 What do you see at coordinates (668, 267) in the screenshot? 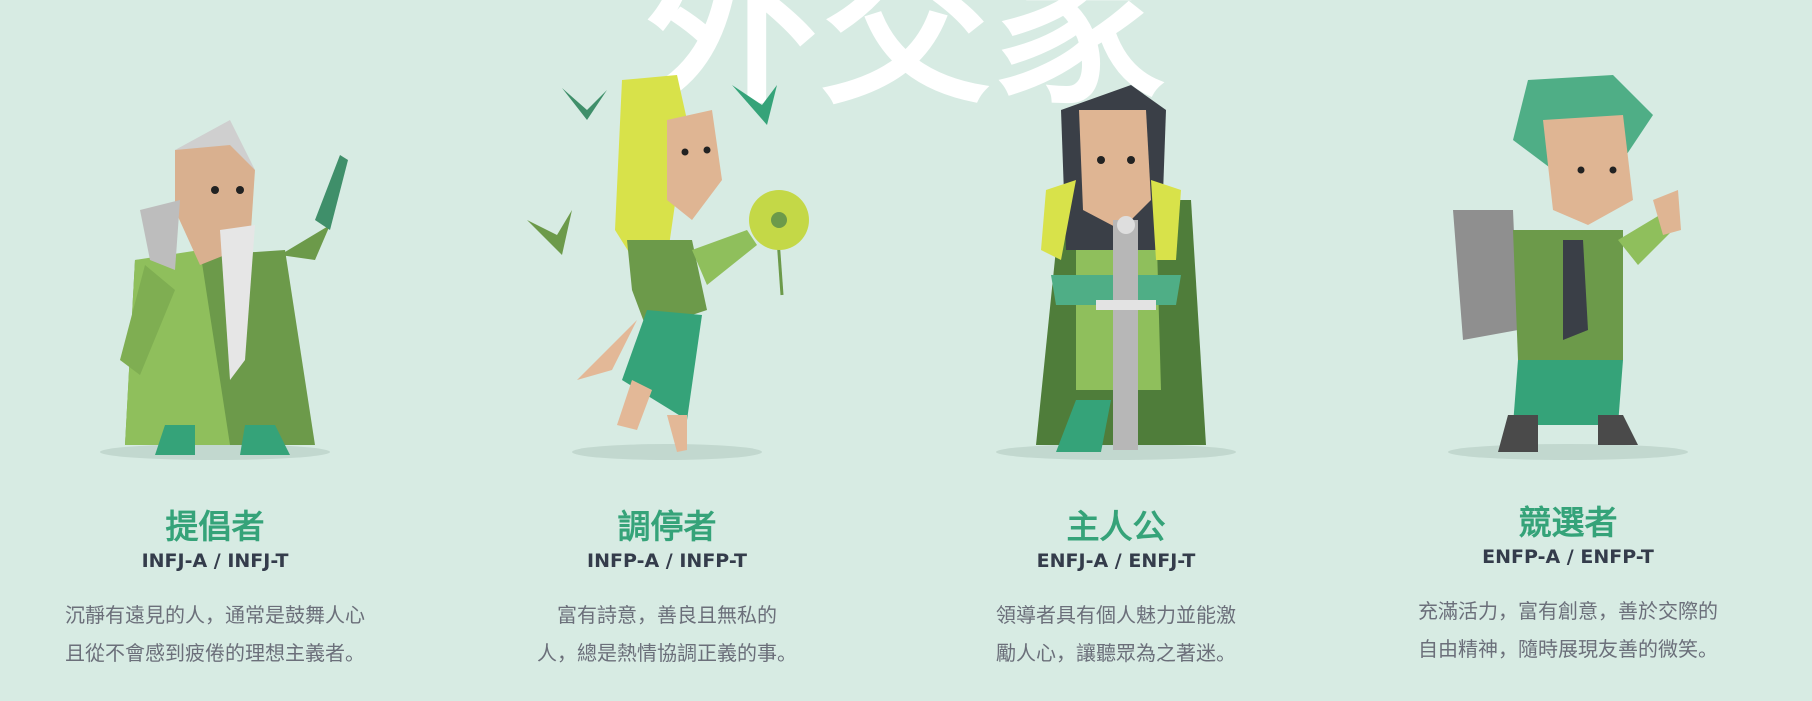
I see `mediator-illustration` at bounding box center [668, 267].